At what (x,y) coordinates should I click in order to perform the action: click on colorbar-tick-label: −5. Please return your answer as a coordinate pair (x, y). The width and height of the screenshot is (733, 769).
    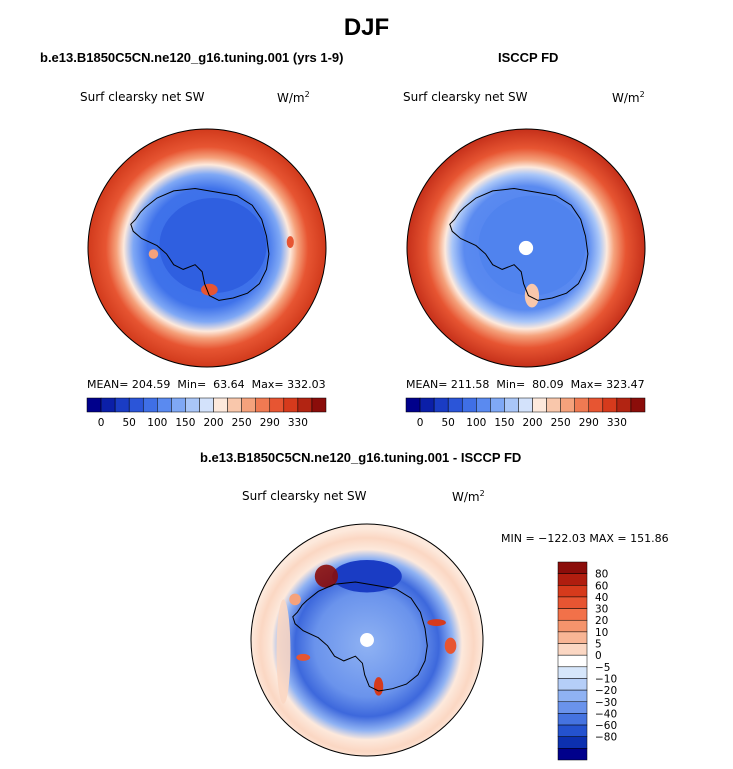
    Looking at the image, I should click on (602, 668).